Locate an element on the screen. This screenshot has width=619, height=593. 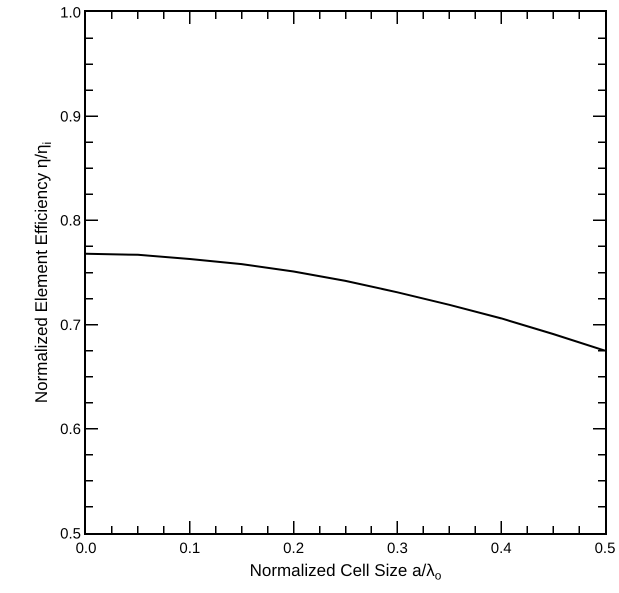
x-tick-label: 0.0 is located at coordinates (86, 548).